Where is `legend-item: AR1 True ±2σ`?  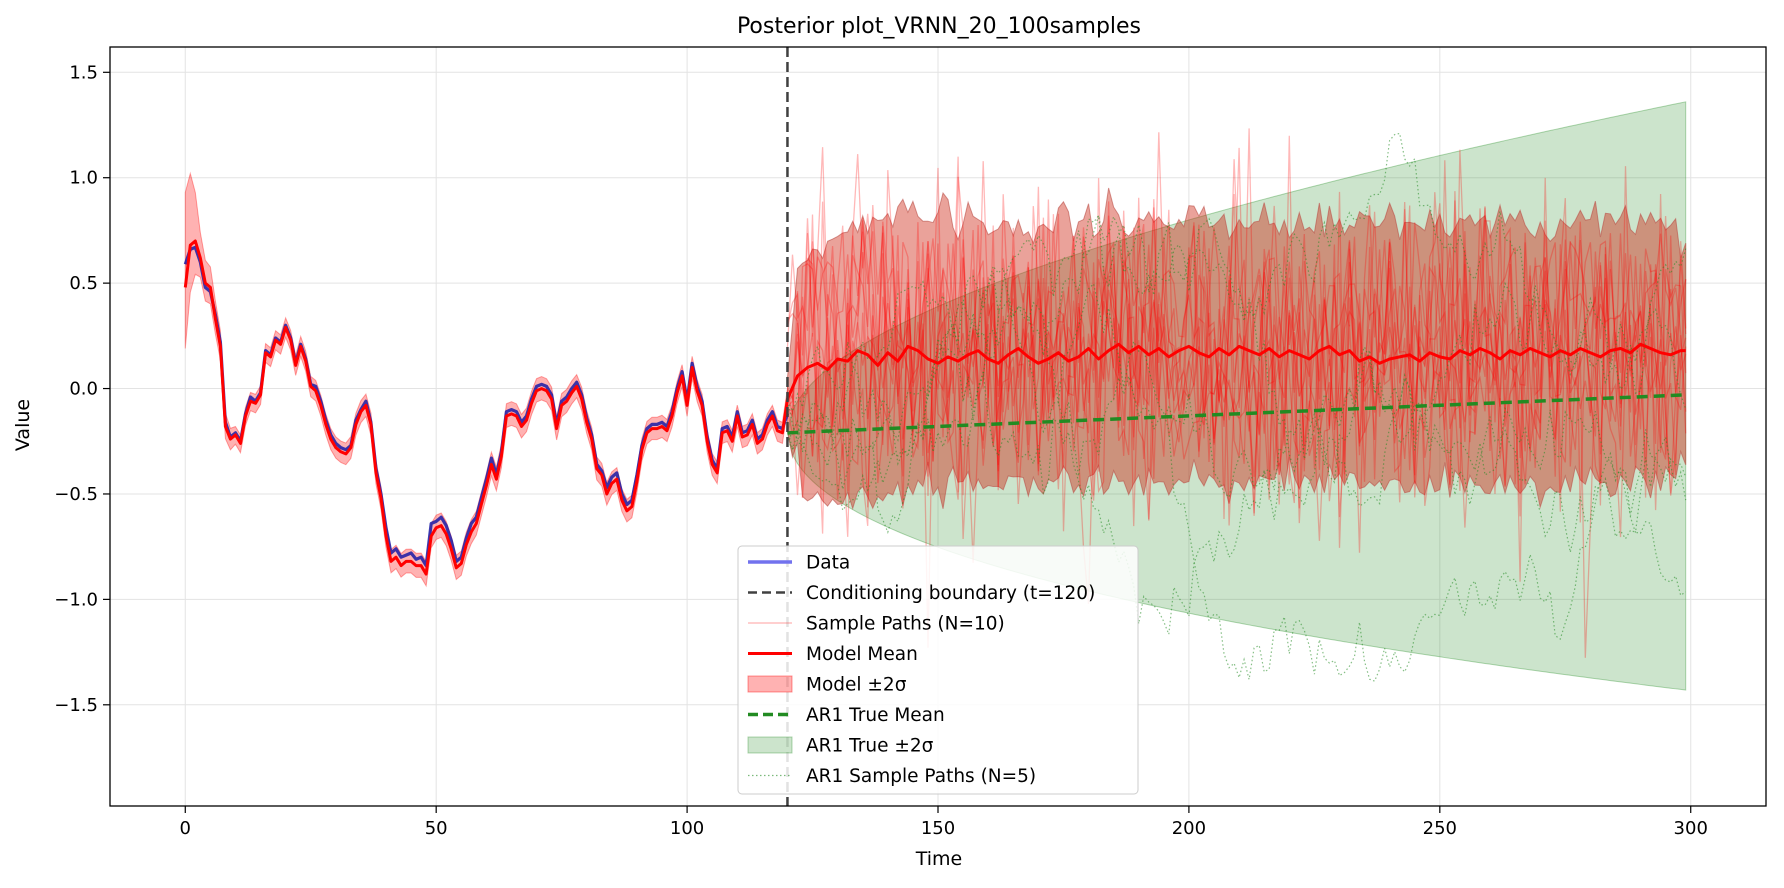
legend-item: AR1 True ±2σ is located at coordinates (840, 746).